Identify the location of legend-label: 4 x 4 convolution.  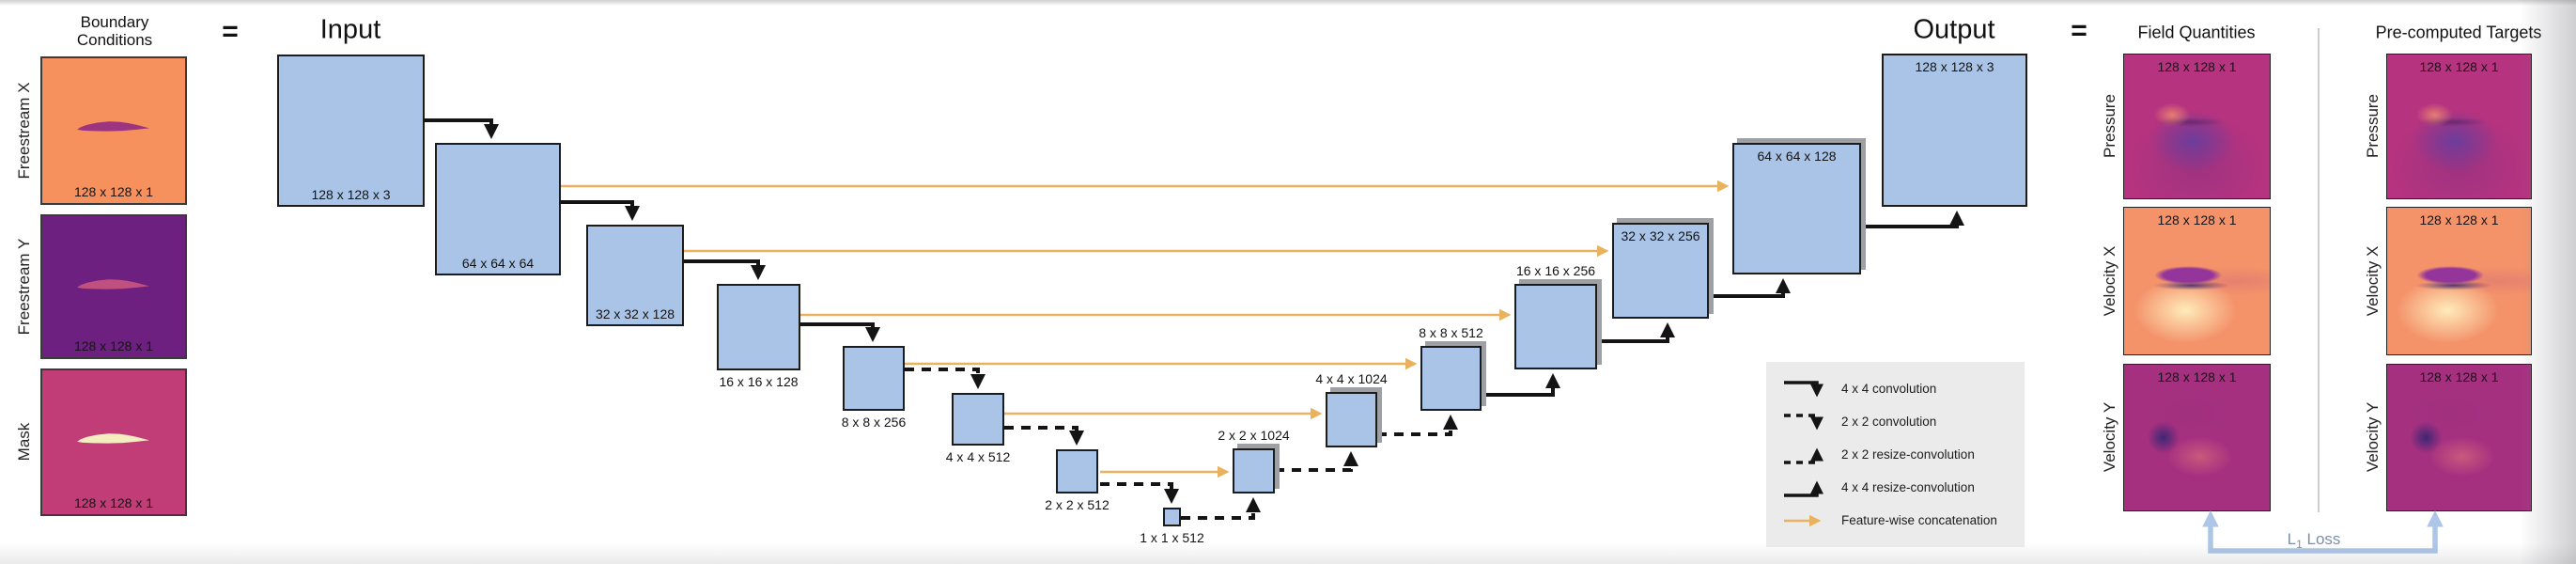
(1889, 389).